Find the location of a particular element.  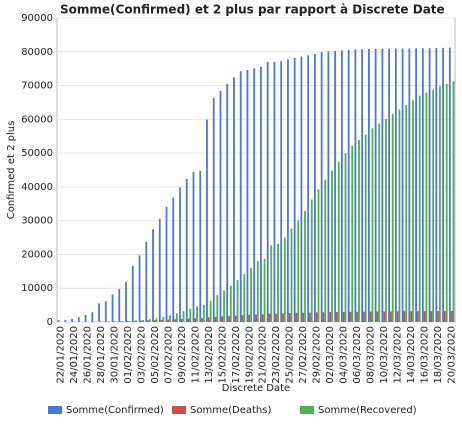

x-tick-label: 20/03/2020 is located at coordinates (452, 355).